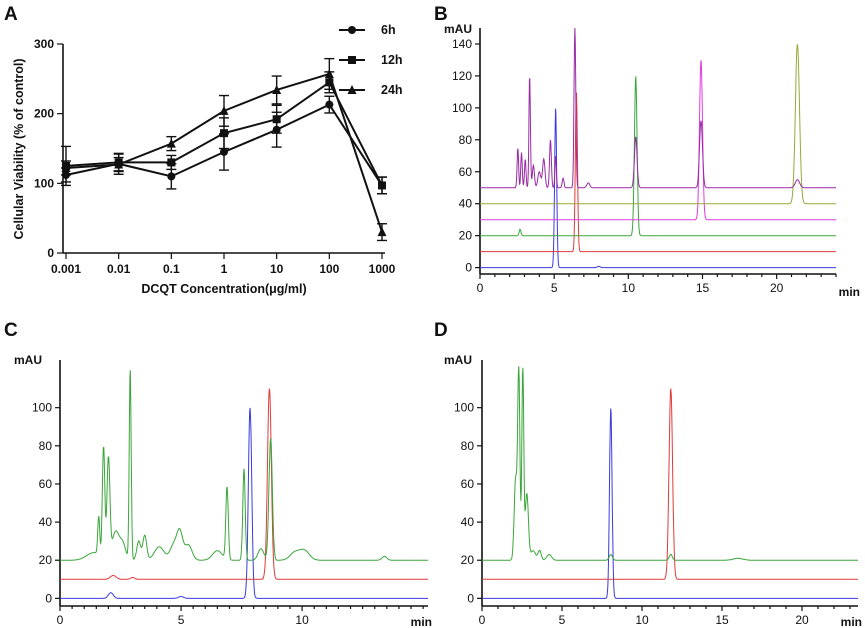 This screenshot has height=628, width=865. Describe the element at coordinates (44, 114) in the screenshot. I see `y-tick-label: 200` at that location.